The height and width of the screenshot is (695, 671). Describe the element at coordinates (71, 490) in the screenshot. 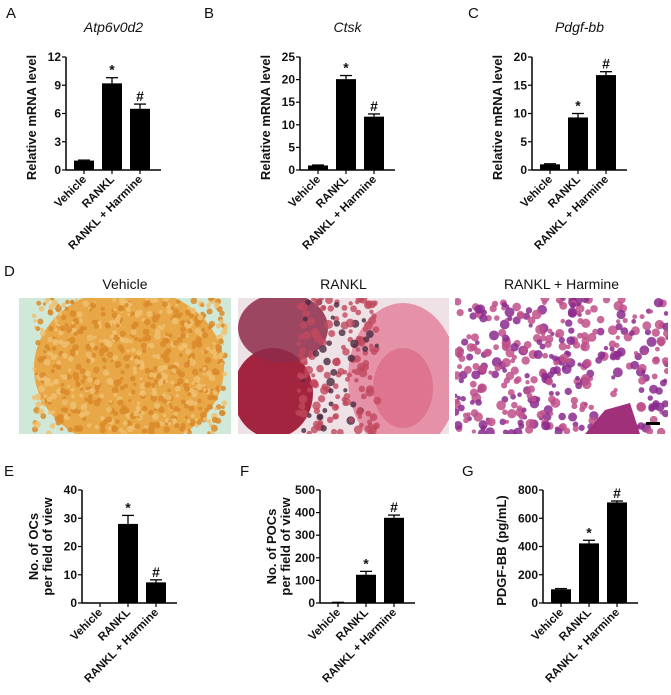

I see `y-tick-label: 40` at that location.